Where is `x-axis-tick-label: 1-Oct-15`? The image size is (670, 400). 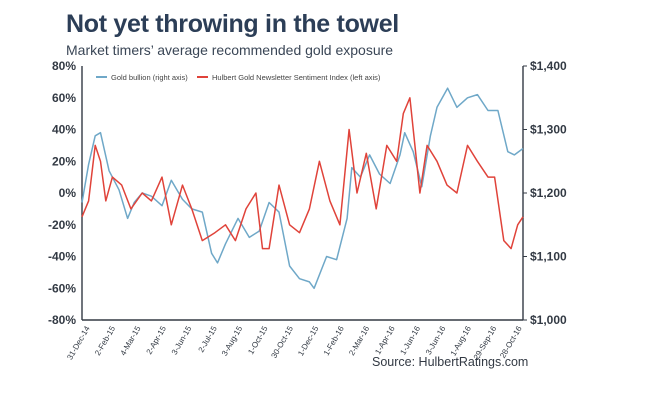
x-axis-tick-label: 1-Oct-15 is located at coordinates (258, 340).